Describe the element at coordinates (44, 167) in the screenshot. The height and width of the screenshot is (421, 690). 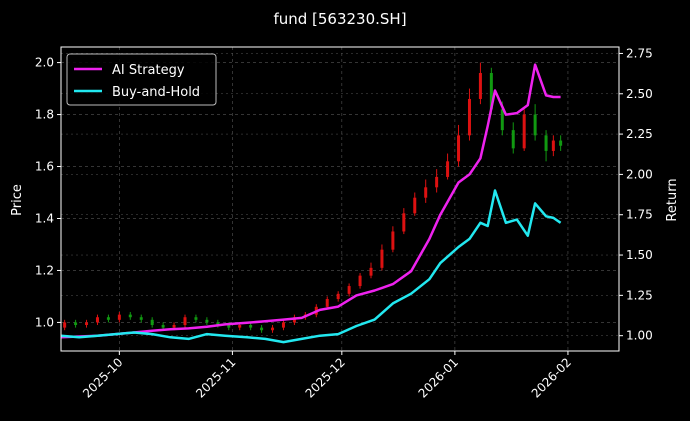
I see `y-tick-left-label: 1.6` at that location.